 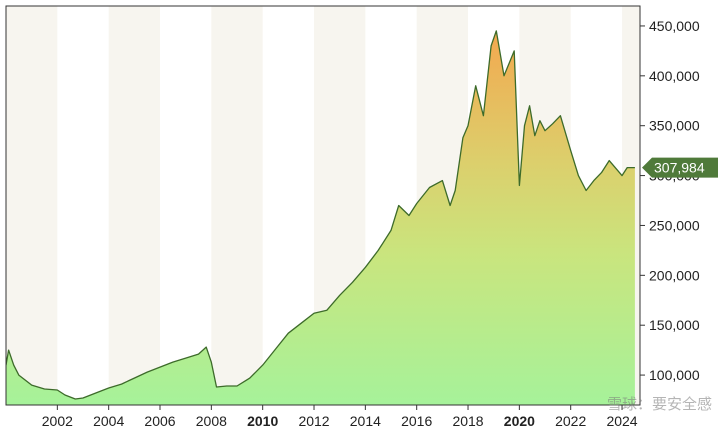 What do you see at coordinates (674, 375) in the screenshot?
I see `y-tick-label: 100,000` at bounding box center [674, 375].